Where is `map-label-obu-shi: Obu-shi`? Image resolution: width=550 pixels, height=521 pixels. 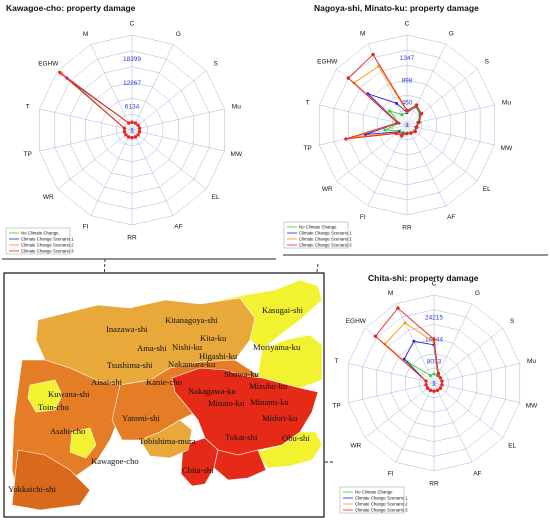 map-label-obu-shi: Obu-shi is located at coordinates (296, 438).